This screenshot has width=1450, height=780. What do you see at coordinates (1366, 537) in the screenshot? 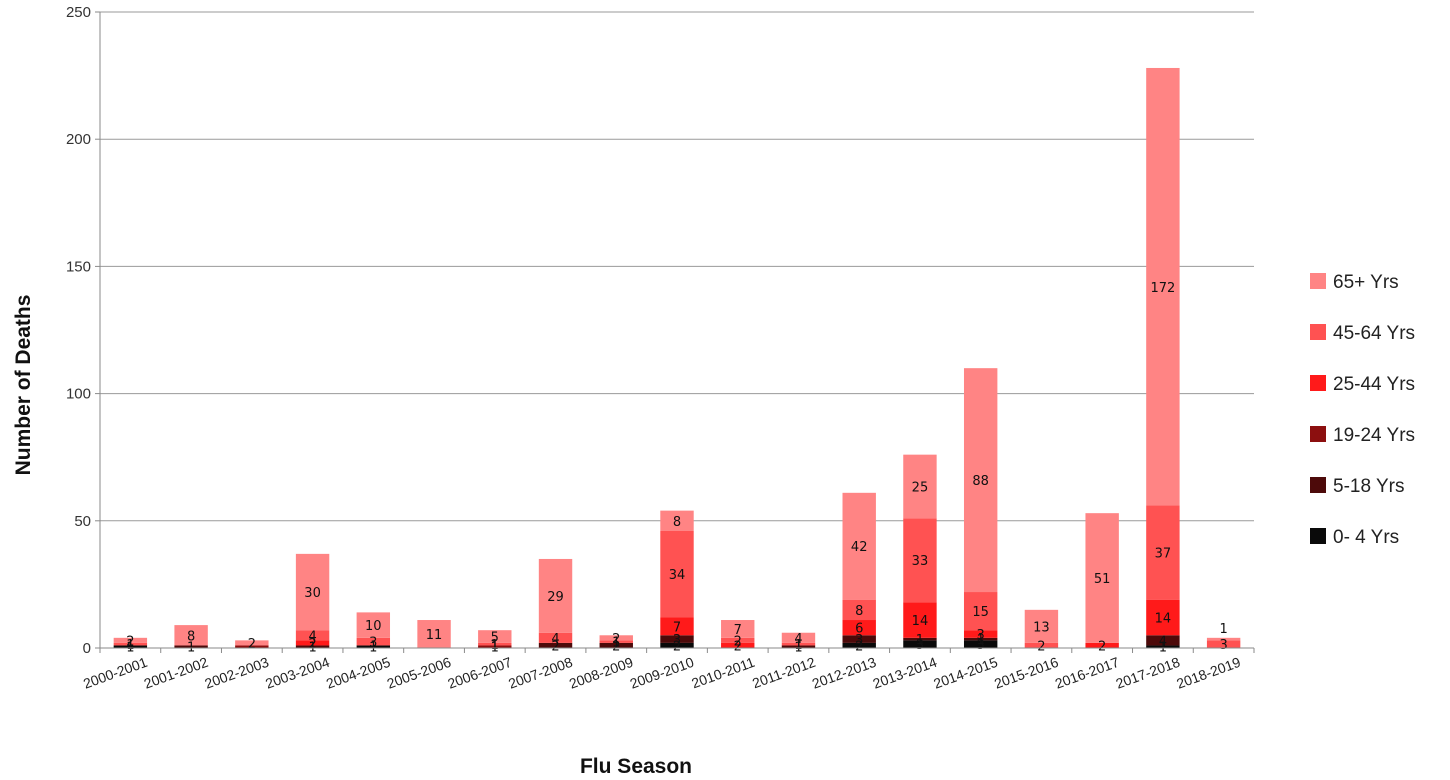
I see `legend-label: 0- 4 Yrs` at bounding box center [1366, 537].